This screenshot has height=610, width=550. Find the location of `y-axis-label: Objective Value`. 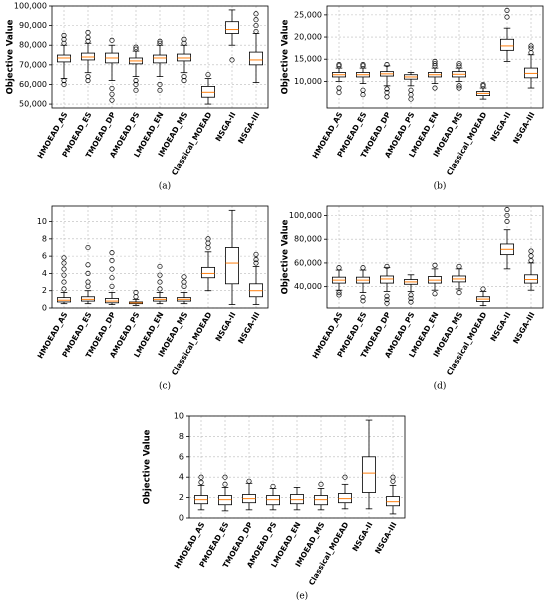

y-axis-label: Objective Value is located at coordinates (286, 56).